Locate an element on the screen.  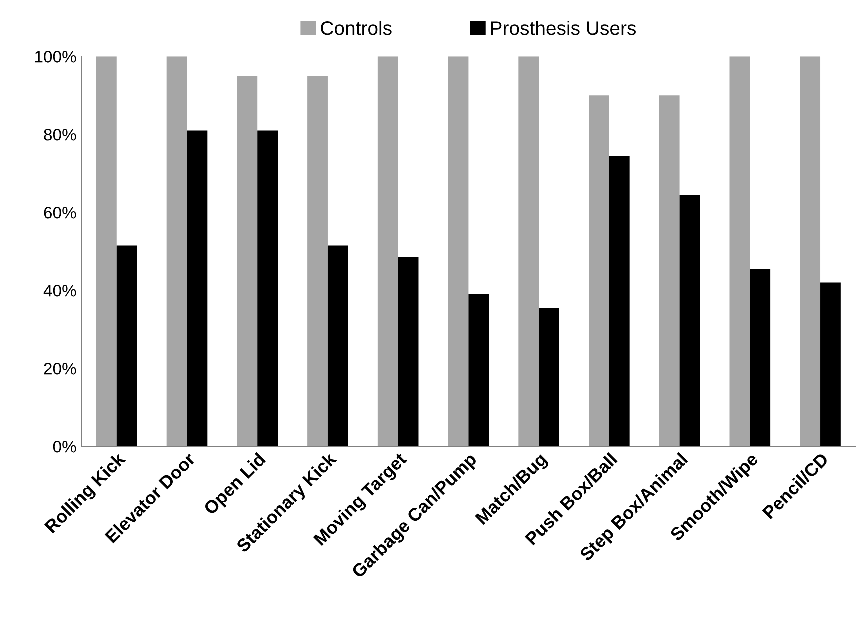
y-tick-label: 80% is located at coordinates (60, 135).